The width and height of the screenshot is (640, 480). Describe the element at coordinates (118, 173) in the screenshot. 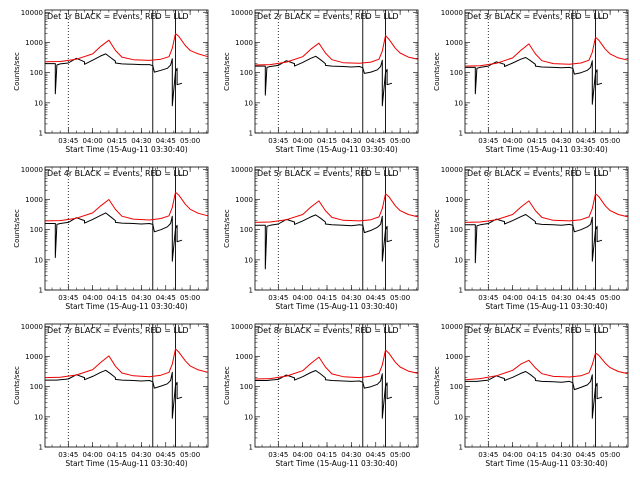

I see `plot-title: Det 4r BLACK = Events, RED = LLD` at that location.